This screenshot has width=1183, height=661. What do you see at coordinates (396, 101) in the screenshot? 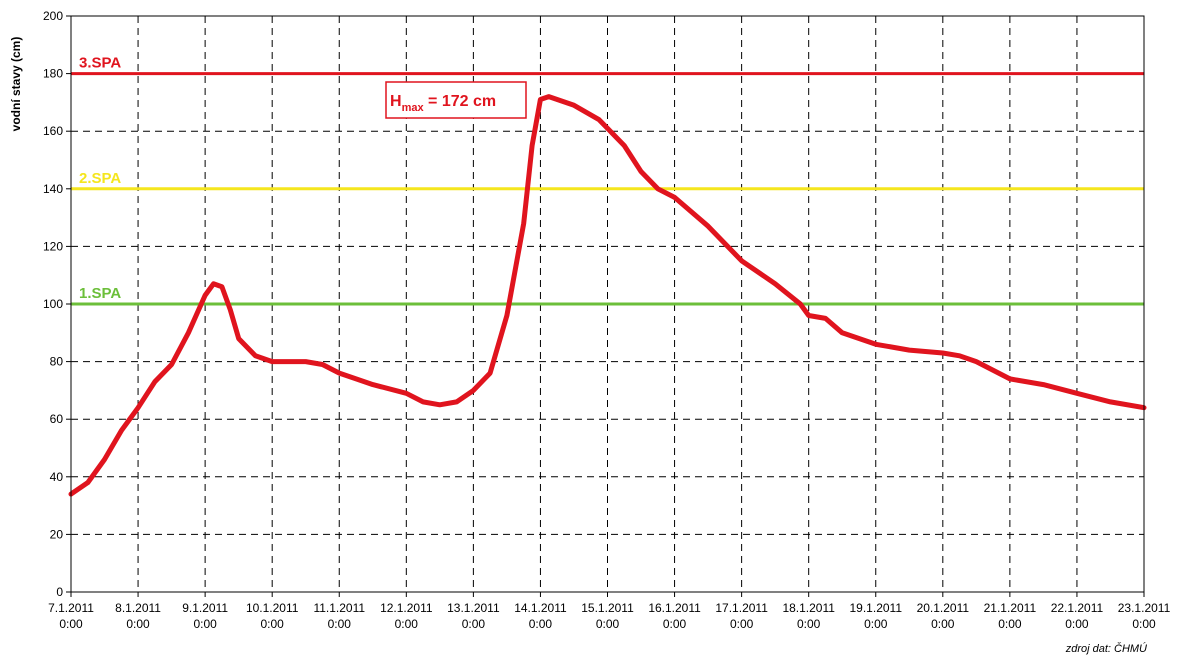
I see `hmax-main: H` at bounding box center [396, 101].